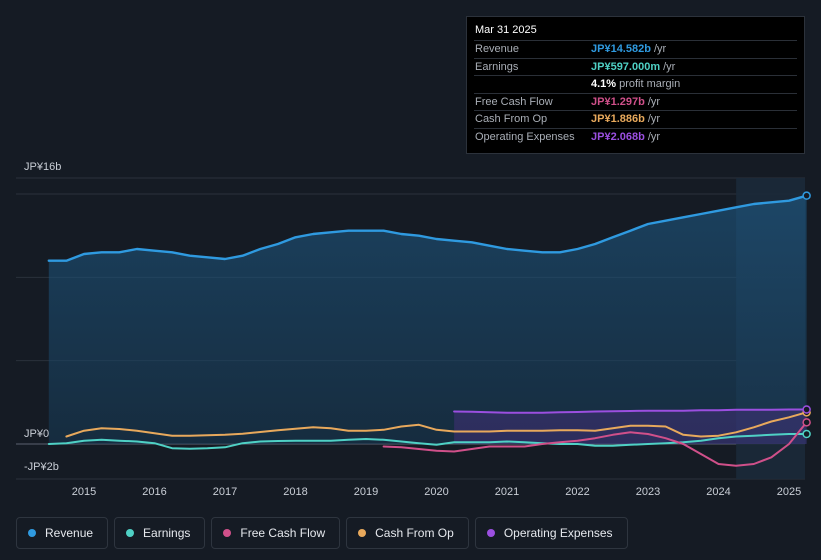  I want to click on legend-item-earnings: Earnings, so click(160, 533).